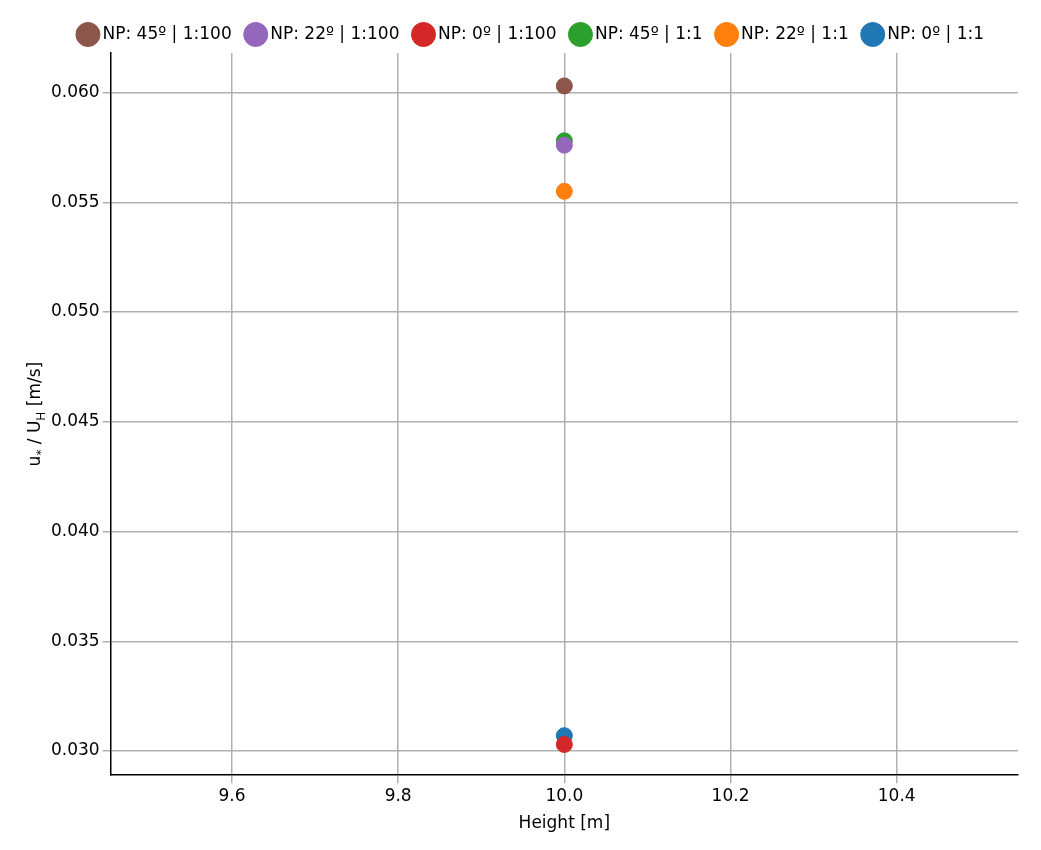  What do you see at coordinates (75, 200) in the screenshot?
I see `y-tick-label: 0.055` at bounding box center [75, 200].